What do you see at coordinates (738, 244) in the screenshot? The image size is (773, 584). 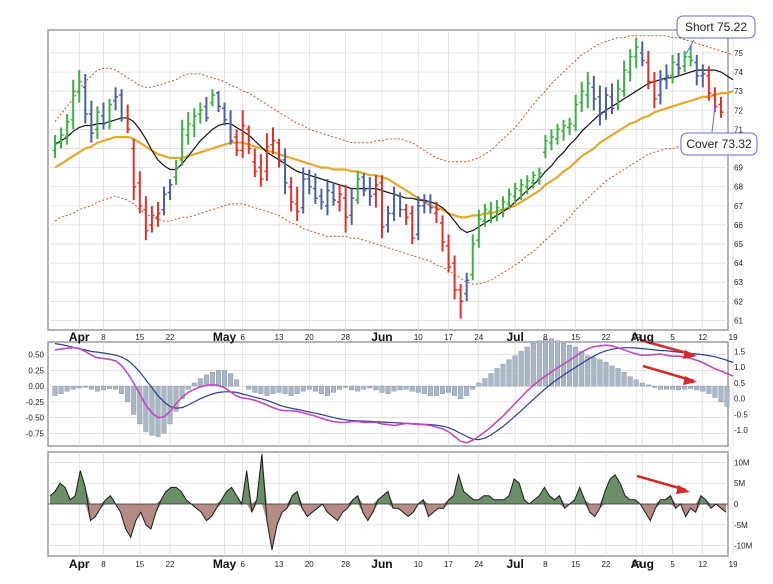 I see `price-tick-label: 65` at bounding box center [738, 244].